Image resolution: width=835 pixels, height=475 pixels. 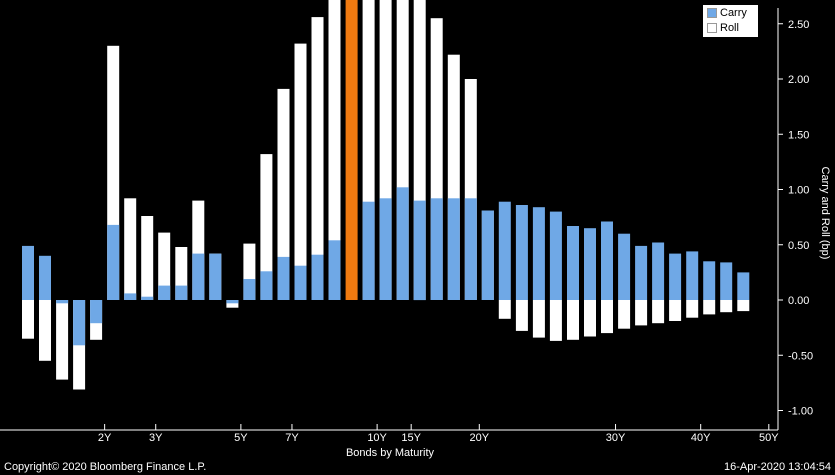 What do you see at coordinates (733, 12) in the screenshot?
I see `legend-carry-label: Carry` at bounding box center [733, 12].